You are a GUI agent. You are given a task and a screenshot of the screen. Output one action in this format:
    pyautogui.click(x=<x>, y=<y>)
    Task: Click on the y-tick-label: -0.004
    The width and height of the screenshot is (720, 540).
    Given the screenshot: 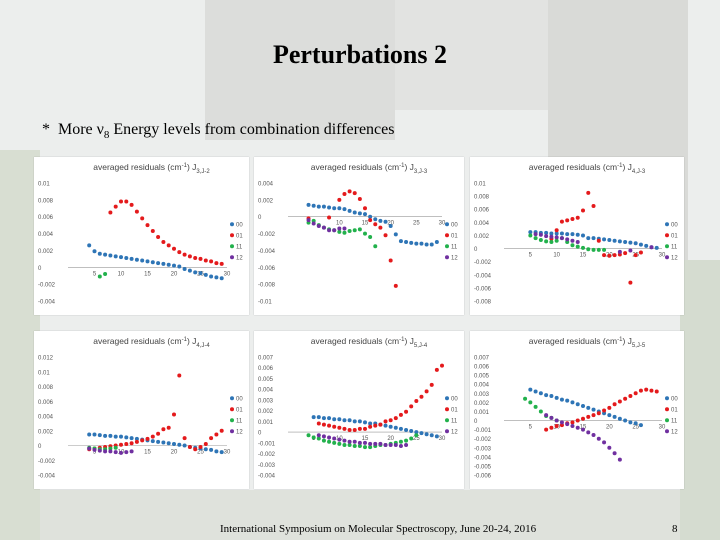 What is the action you would take?
    pyautogui.click(x=267, y=252)
    